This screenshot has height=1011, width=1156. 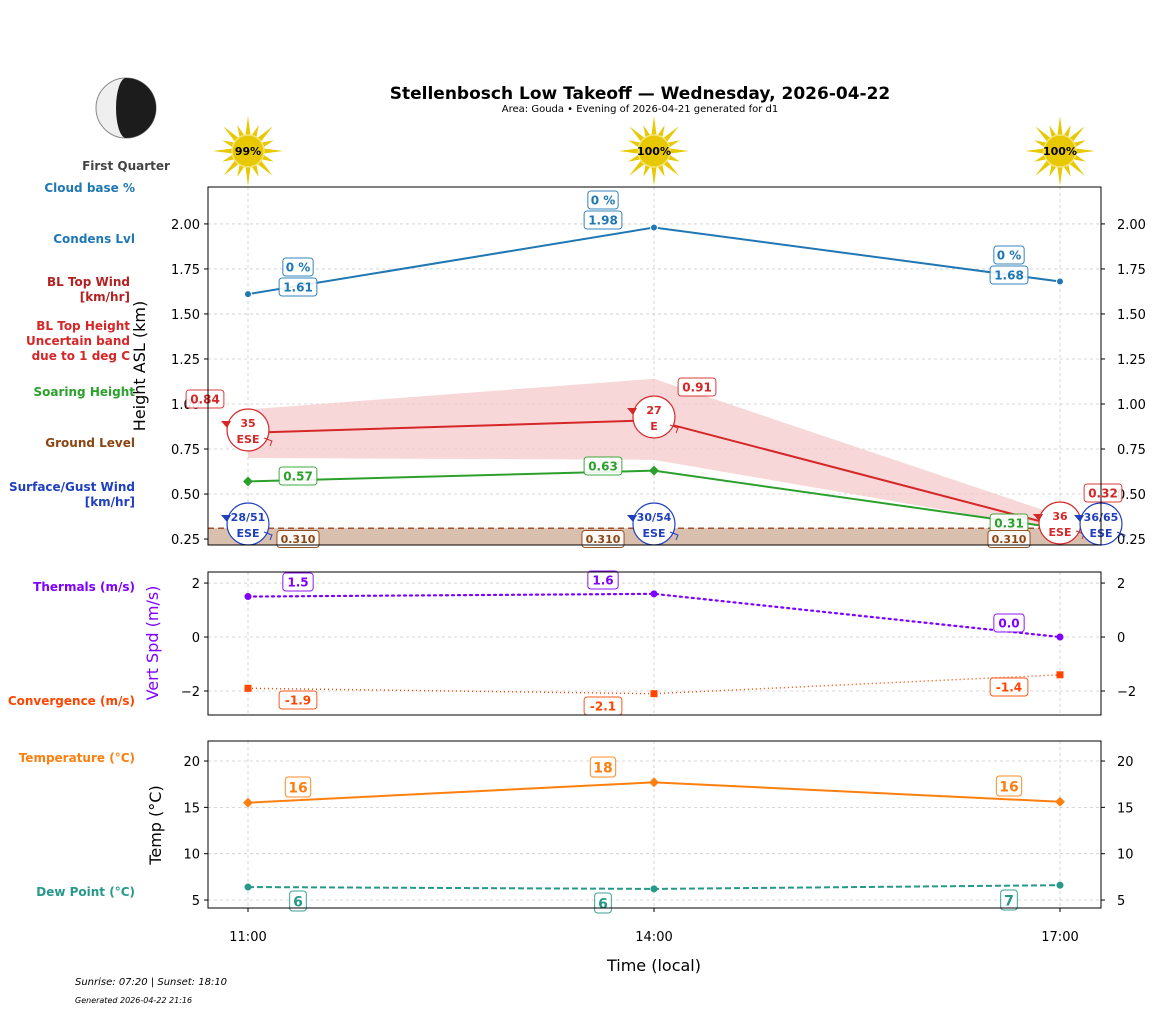 I want to click on soaring-label: 0.31, so click(x=1009, y=524).